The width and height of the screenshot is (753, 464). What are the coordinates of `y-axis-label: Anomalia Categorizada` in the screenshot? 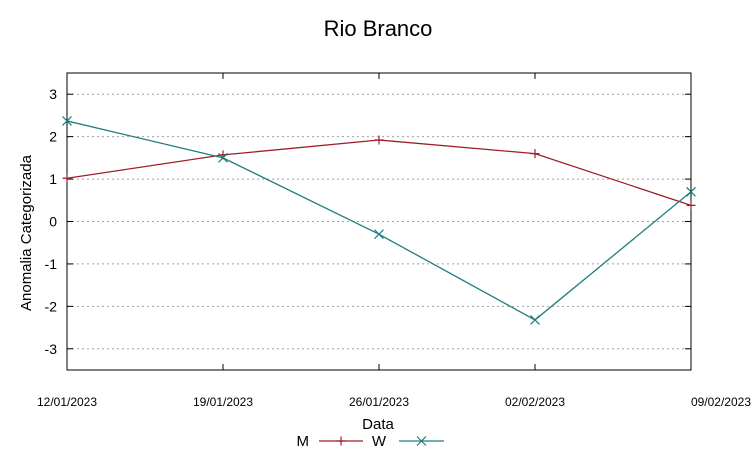 It's located at (26, 232).